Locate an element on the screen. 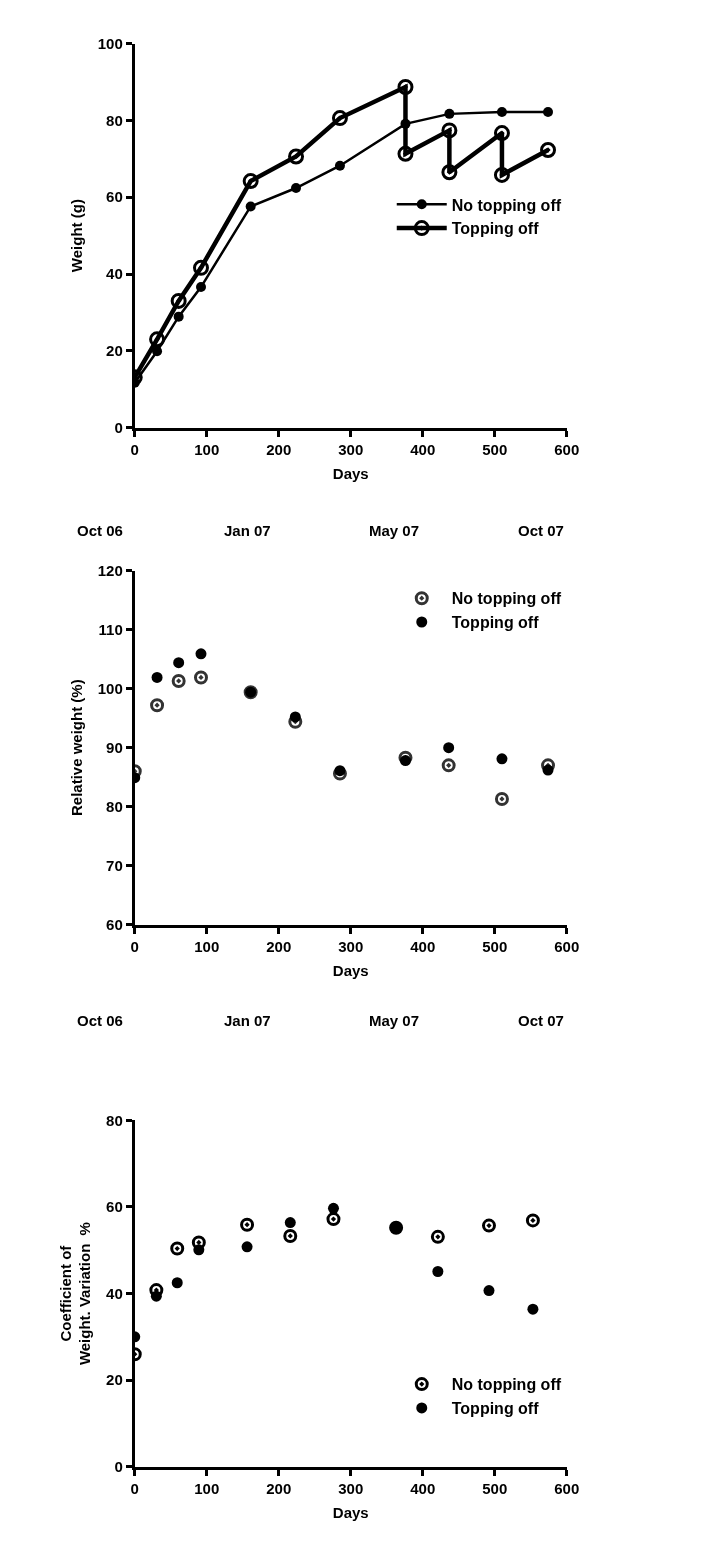 This screenshot has width=720, height=1547. y-axis-title: Weight (g) is located at coordinates (76, 236).